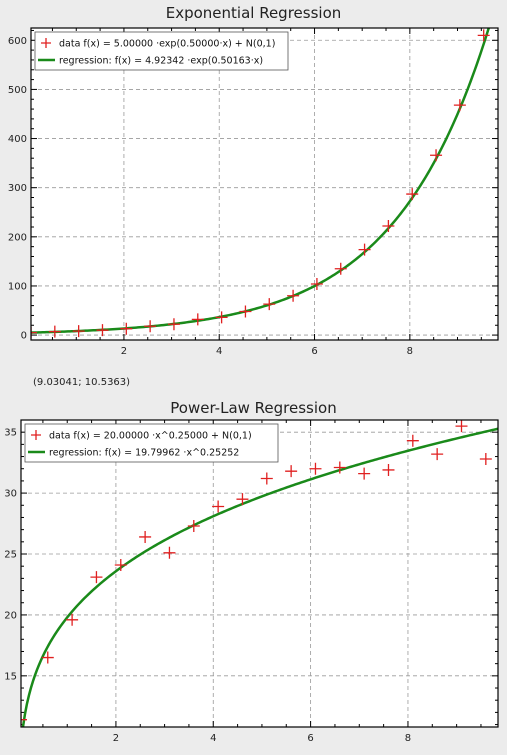 The width and height of the screenshot is (507, 755). I want to click on legend-entry-data: data f(x) = 20.00000 ·x^0.25000 + N(0,1), so click(150, 436).